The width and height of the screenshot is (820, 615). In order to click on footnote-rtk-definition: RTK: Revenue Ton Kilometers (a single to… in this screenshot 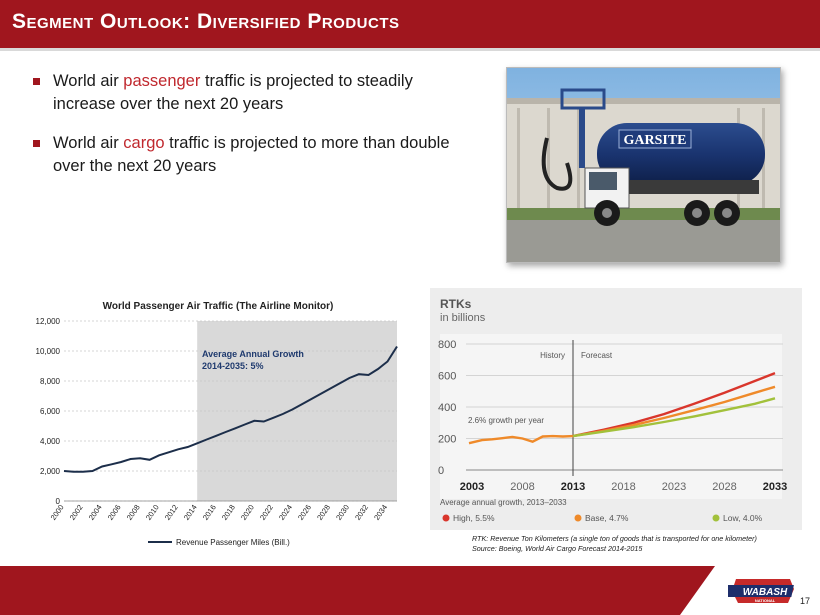, I will do `click(614, 538)`.